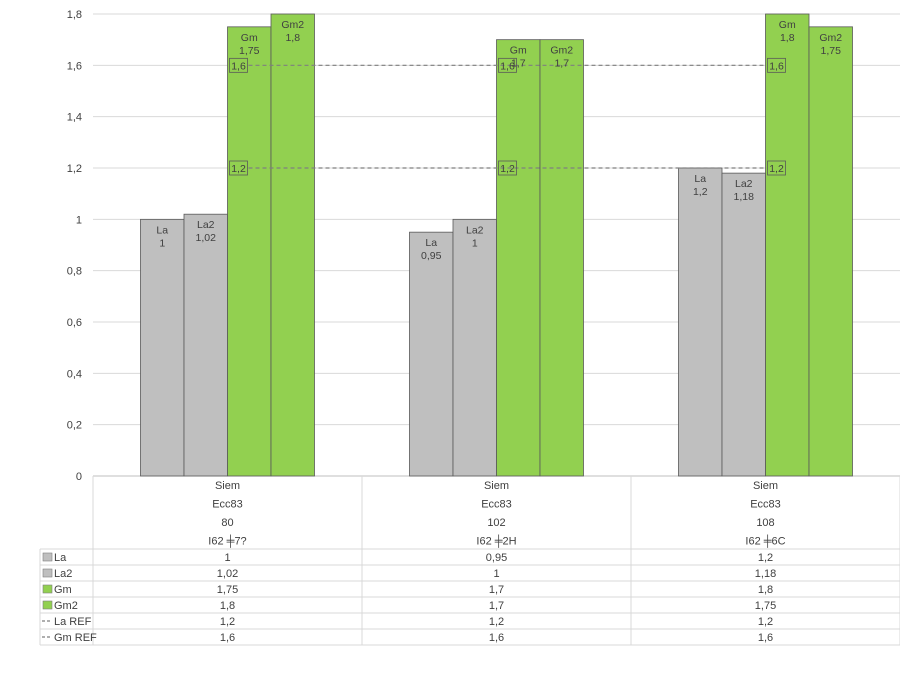 The image size is (900, 675). I want to click on y-tick-label: 0,8, so click(74, 272).